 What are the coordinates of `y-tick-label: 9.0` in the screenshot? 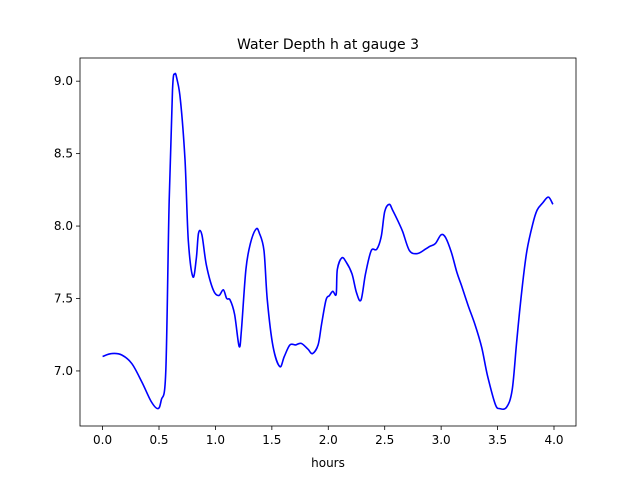 It's located at (63, 81).